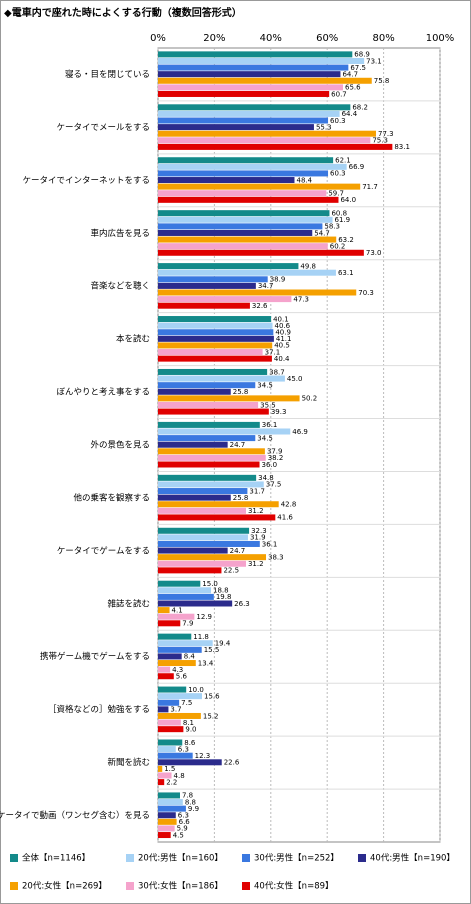 The height and width of the screenshot is (904, 471). What do you see at coordinates (186, 703) in the screenshot?
I see `value-label: 7.5` at bounding box center [186, 703].